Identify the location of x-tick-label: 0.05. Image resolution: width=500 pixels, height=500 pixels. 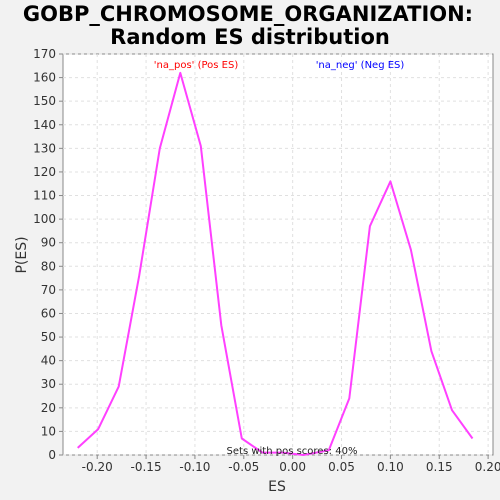
(341, 467).